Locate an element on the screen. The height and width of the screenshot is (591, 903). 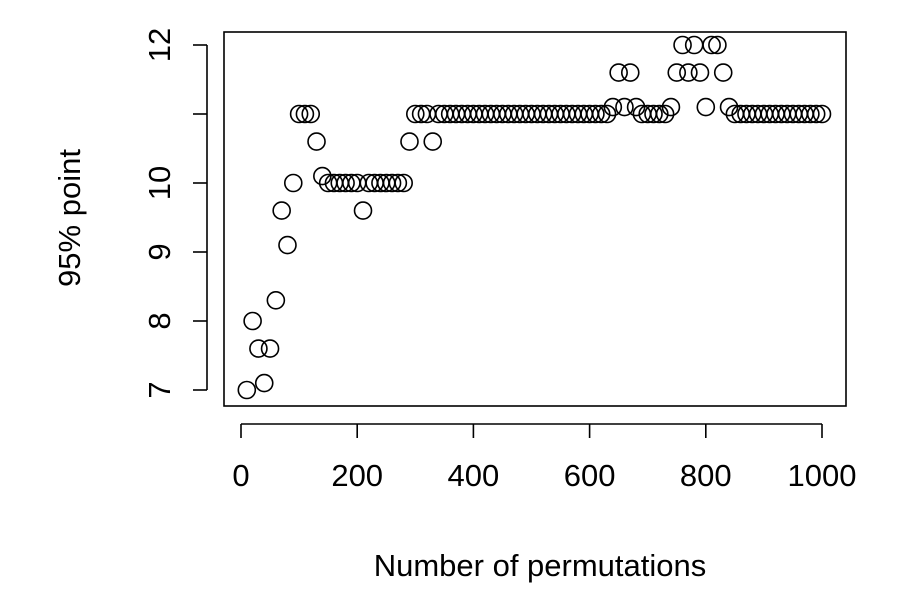
x-tick-label: 800 is located at coordinates (706, 475).